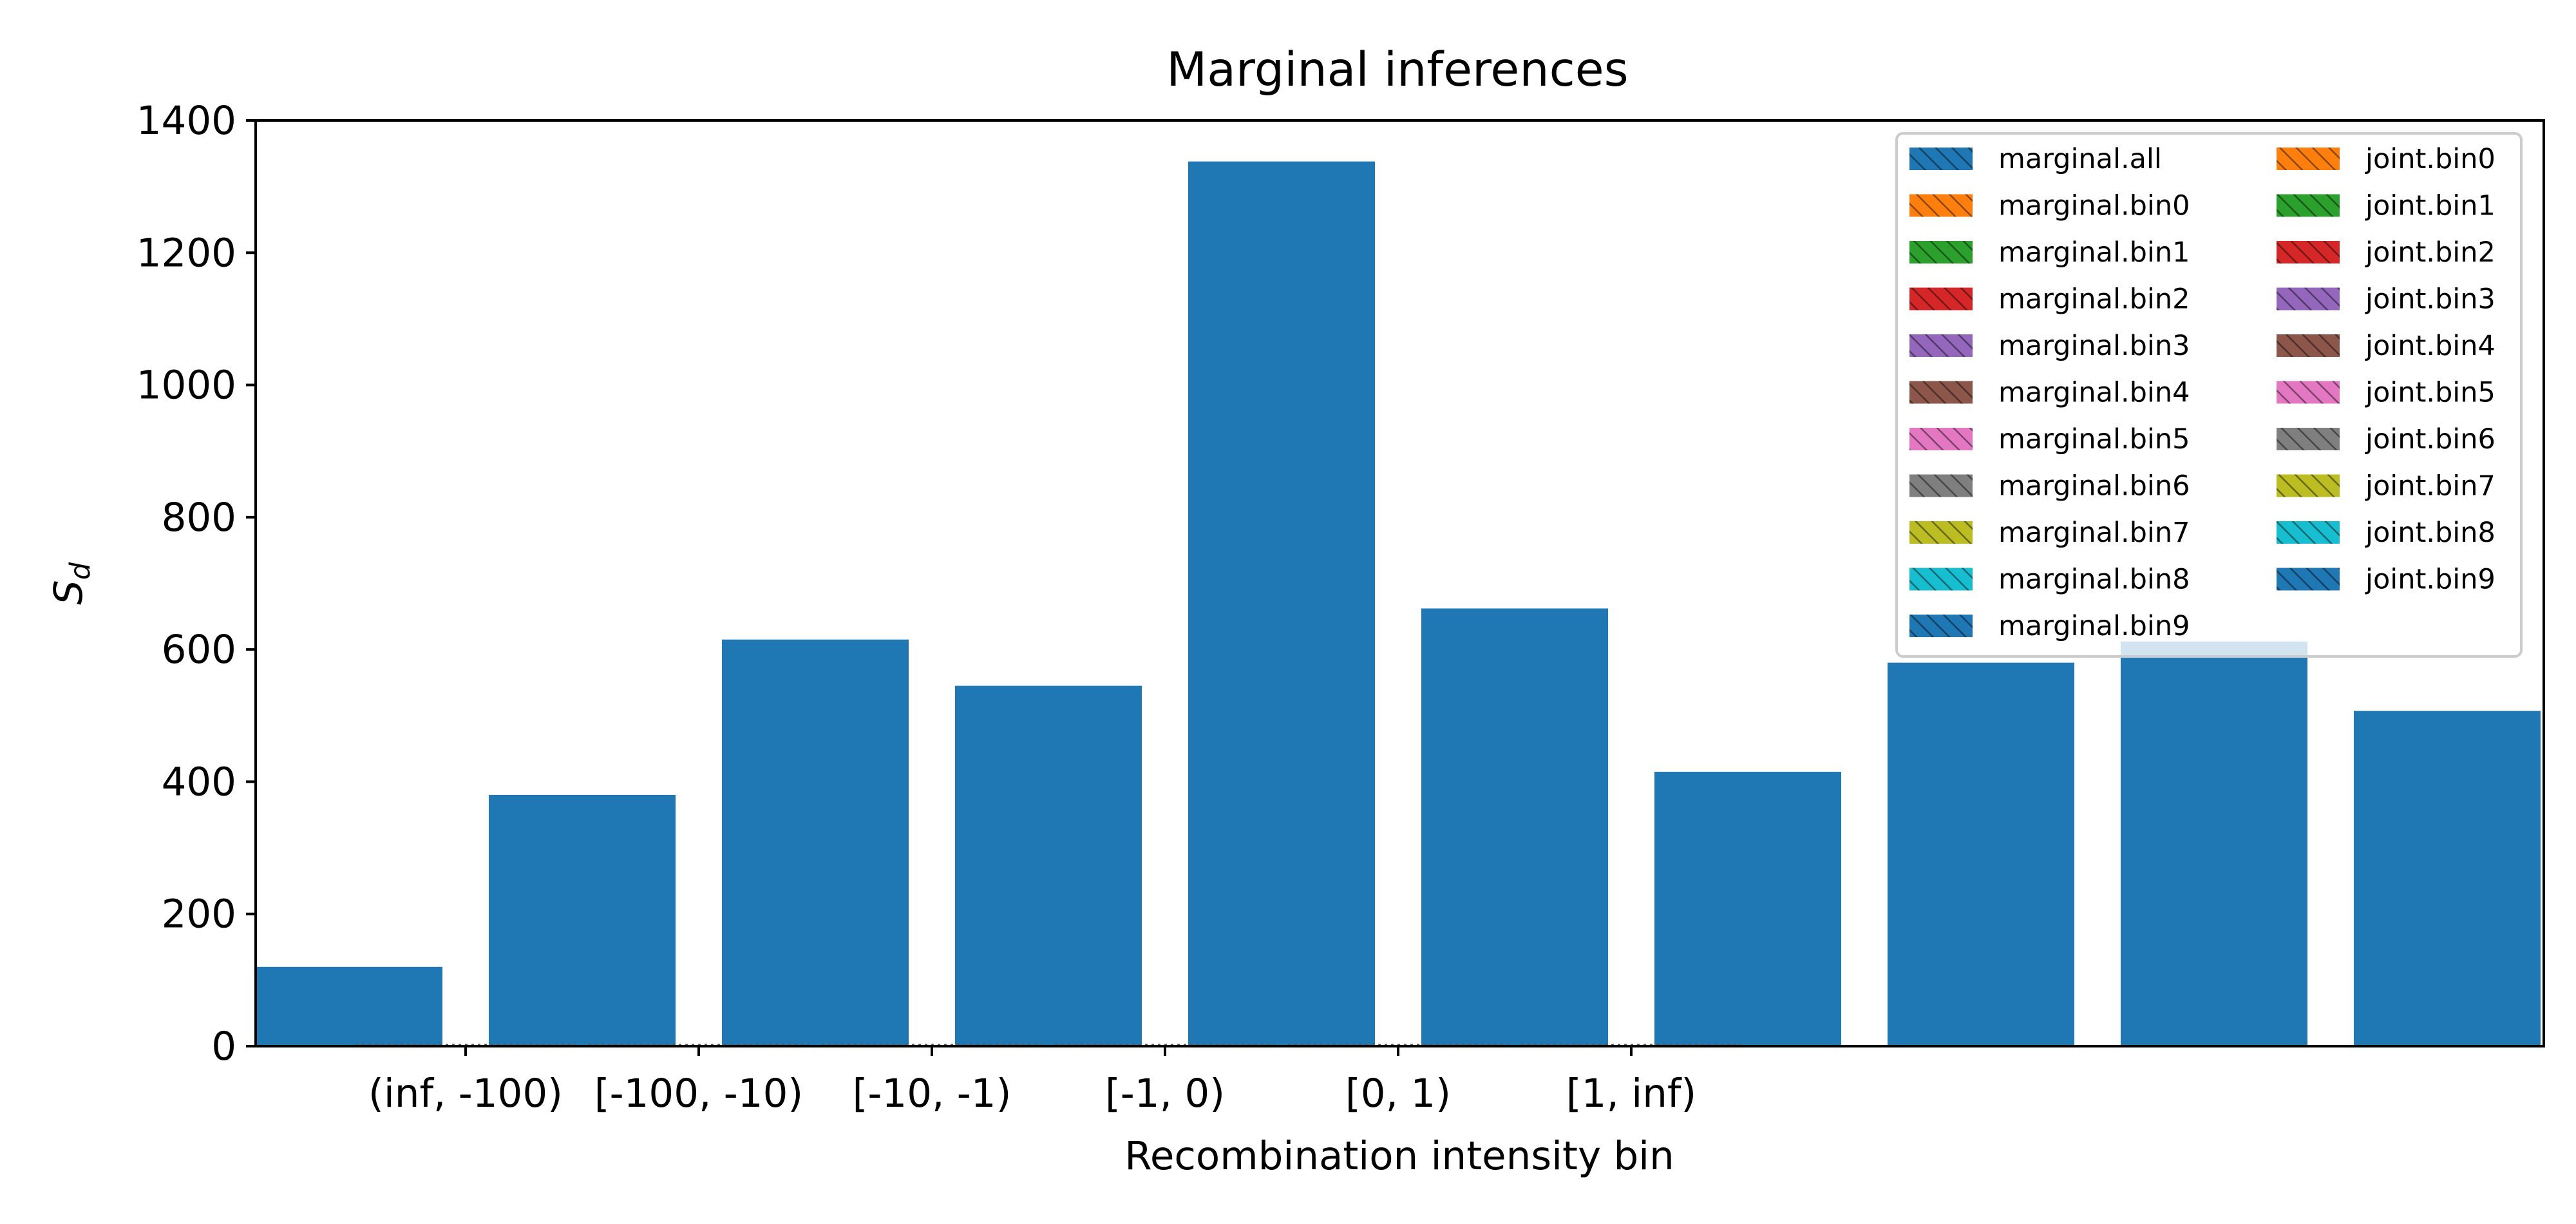  I want to click on x-tick-label-2: [-10, -1), so click(933, 1093).